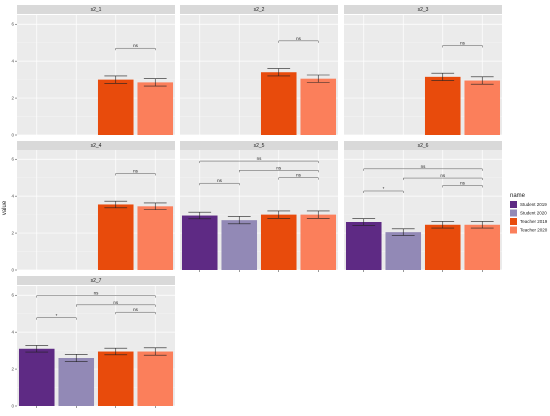  What do you see at coordinates (93, 207) in the screenshot?
I see `facet-panel-s2_4: s2_4 0 2 4 6 ns` at bounding box center [93, 207].